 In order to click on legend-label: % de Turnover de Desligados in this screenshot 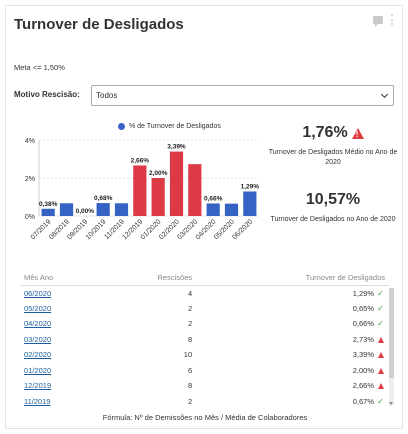, I will do `click(175, 126)`.